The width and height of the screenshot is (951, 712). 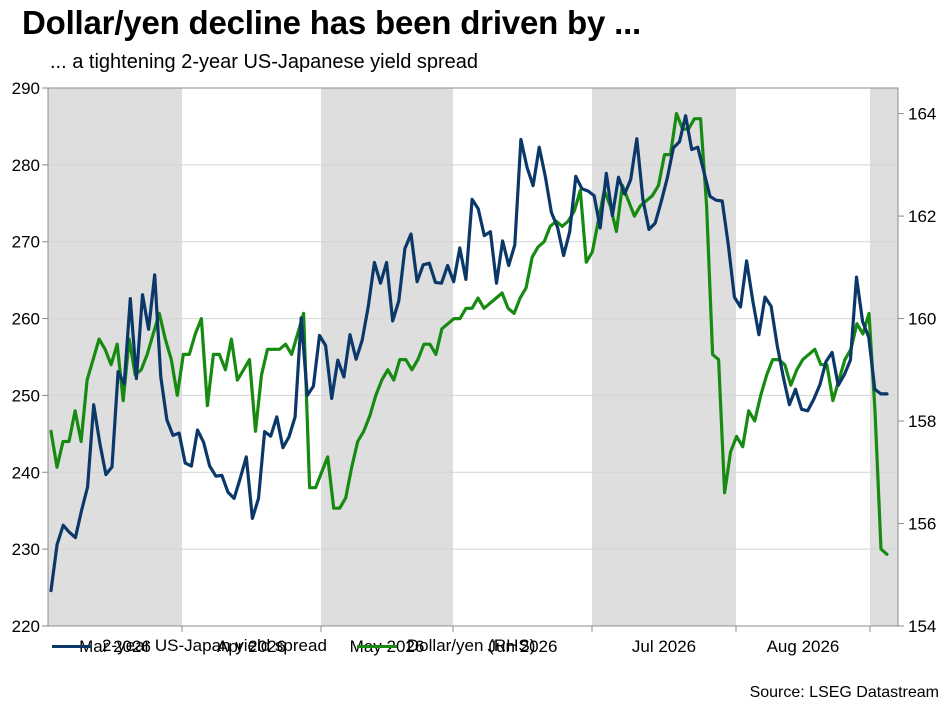 I want to click on right-tick-label: 156, so click(x=922, y=524).